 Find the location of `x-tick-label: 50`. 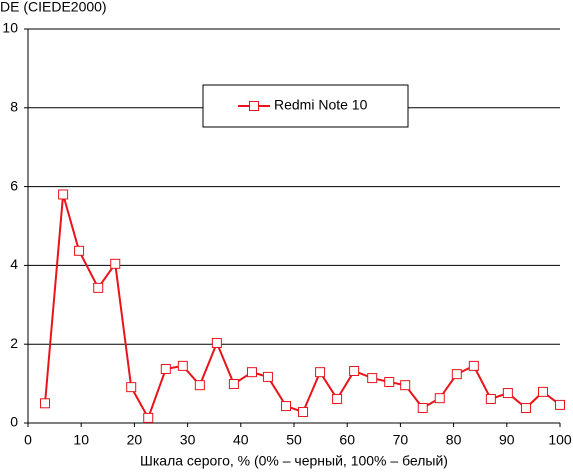

x-tick-label: 50 is located at coordinates (294, 440).